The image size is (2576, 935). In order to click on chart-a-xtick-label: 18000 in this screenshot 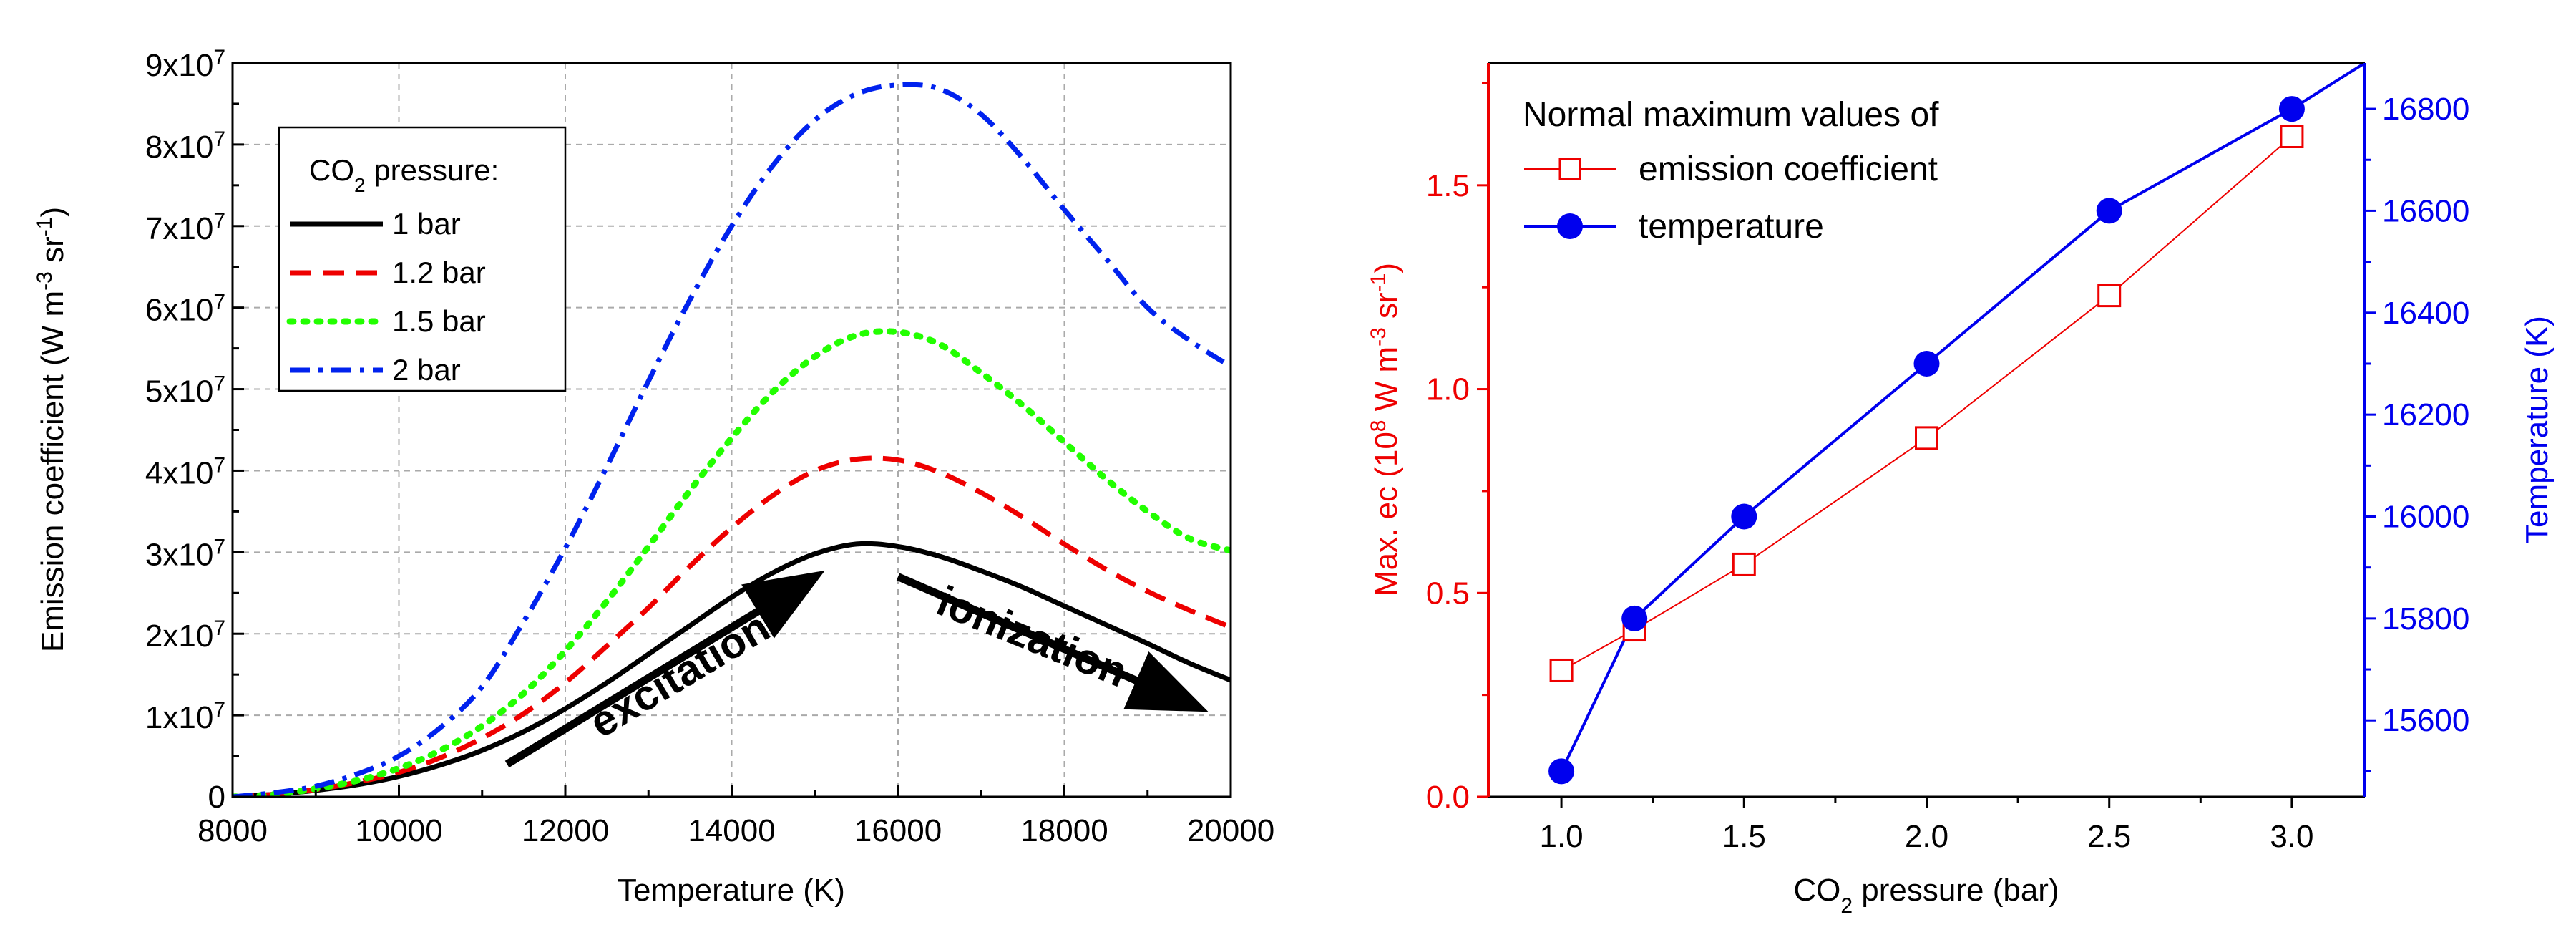, I will do `click(1064, 830)`.